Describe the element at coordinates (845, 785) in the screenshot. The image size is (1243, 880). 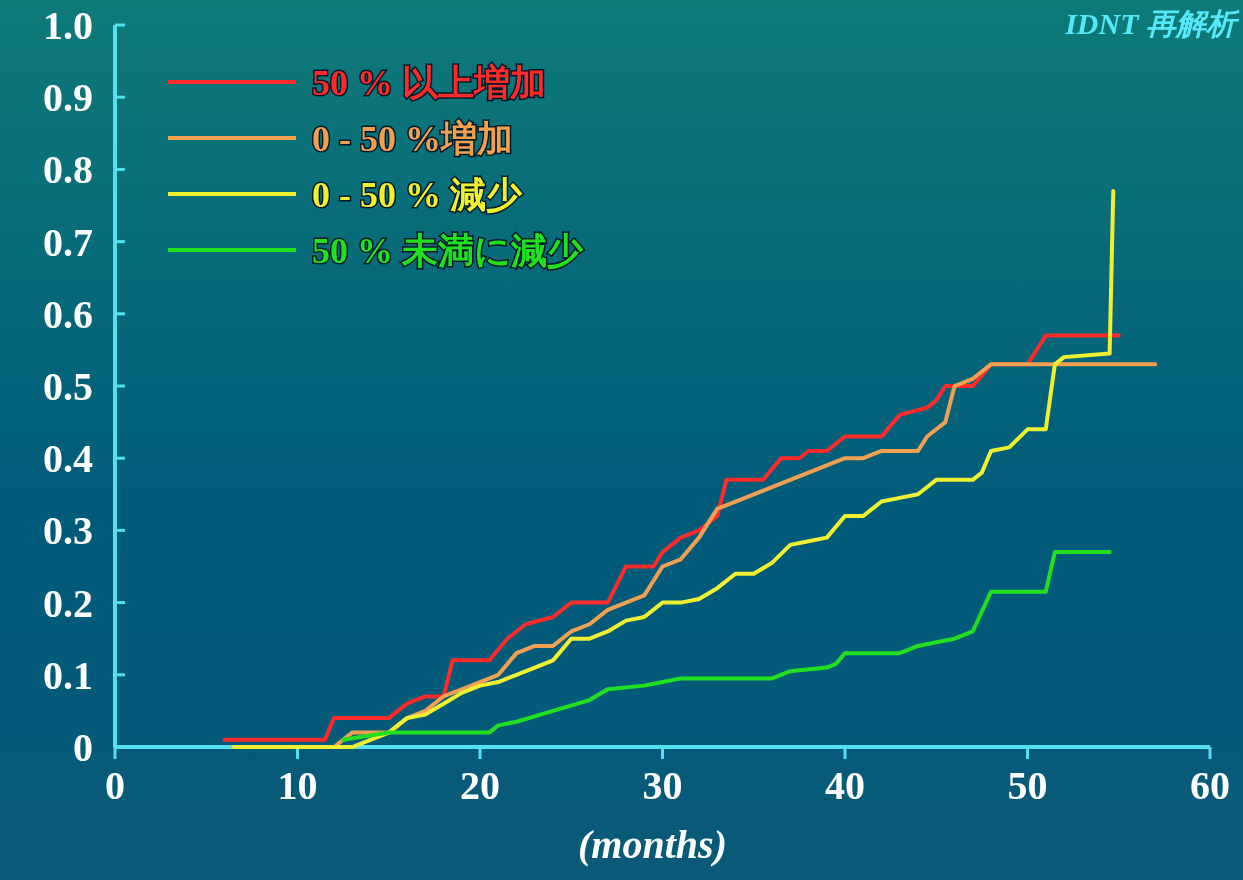
I see `x-tick-label: 40` at that location.